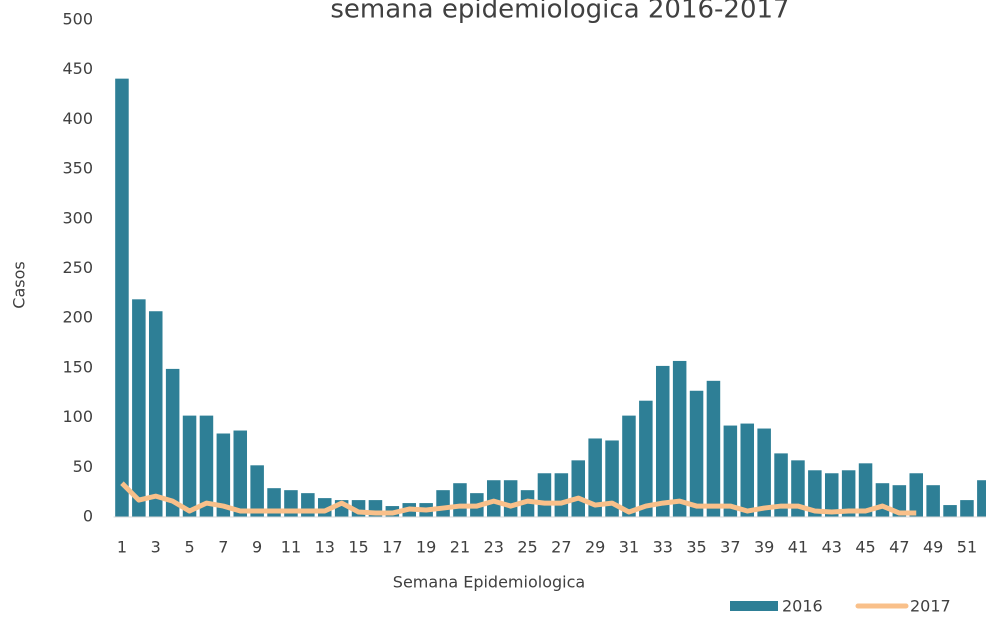 The height and width of the screenshot is (622, 986). What do you see at coordinates (88, 516) in the screenshot?
I see `y-tick-label: 0` at bounding box center [88, 516].